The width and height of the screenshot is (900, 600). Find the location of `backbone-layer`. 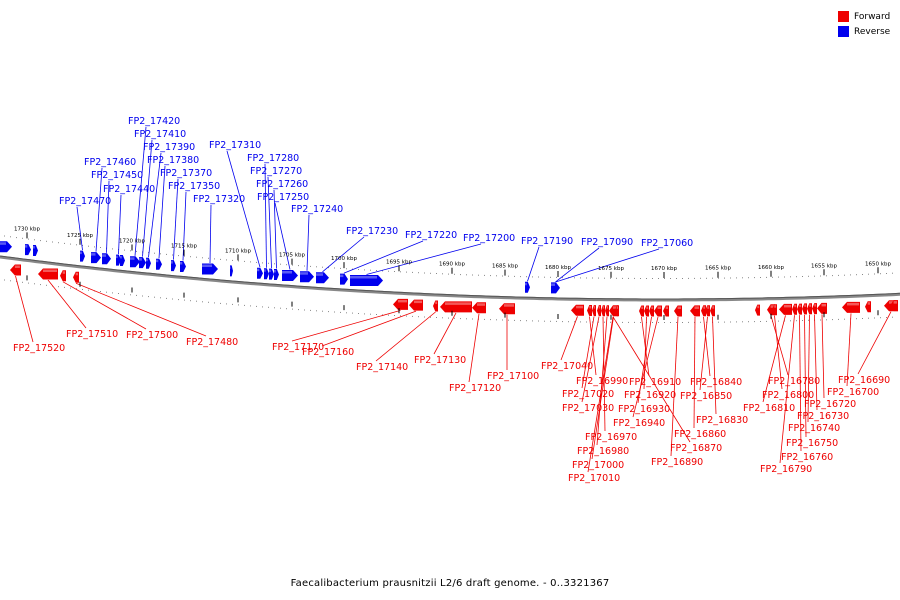

backbone-layer is located at coordinates (450, 278).